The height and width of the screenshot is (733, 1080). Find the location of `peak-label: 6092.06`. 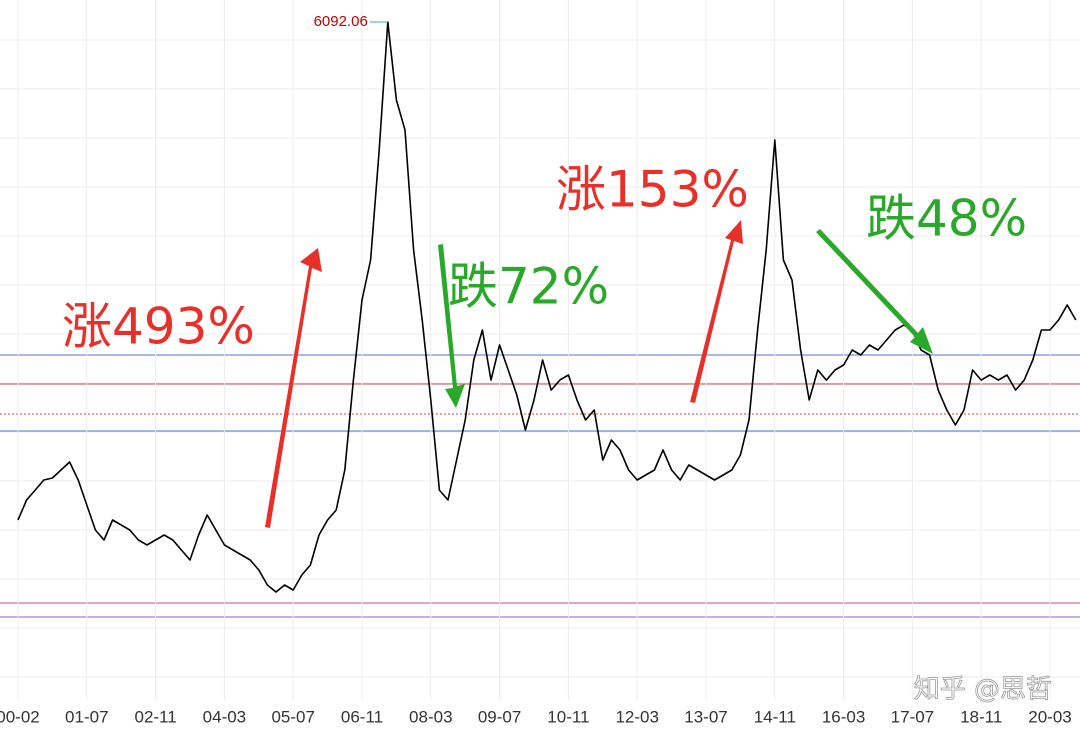

peak-label: 6092.06 is located at coordinates (341, 21).